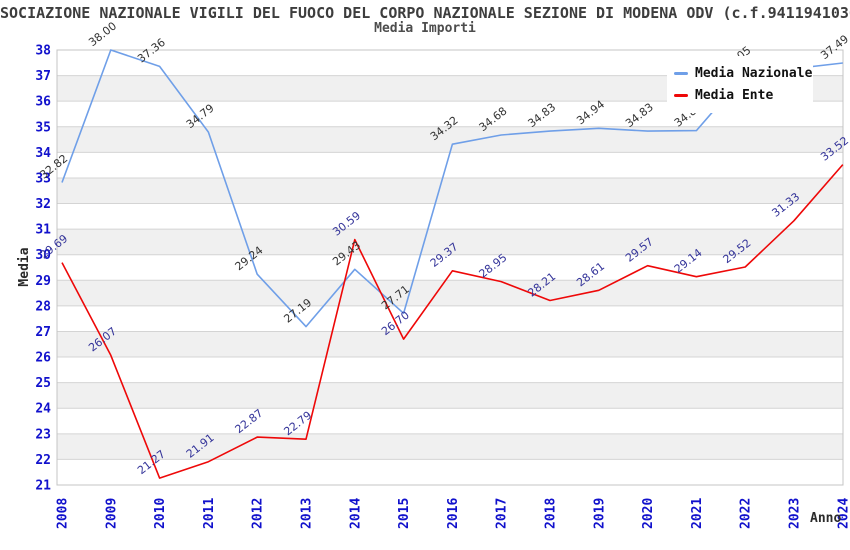 The width and height of the screenshot is (850, 550). I want to click on y-axis-title: Media, so click(24, 267).